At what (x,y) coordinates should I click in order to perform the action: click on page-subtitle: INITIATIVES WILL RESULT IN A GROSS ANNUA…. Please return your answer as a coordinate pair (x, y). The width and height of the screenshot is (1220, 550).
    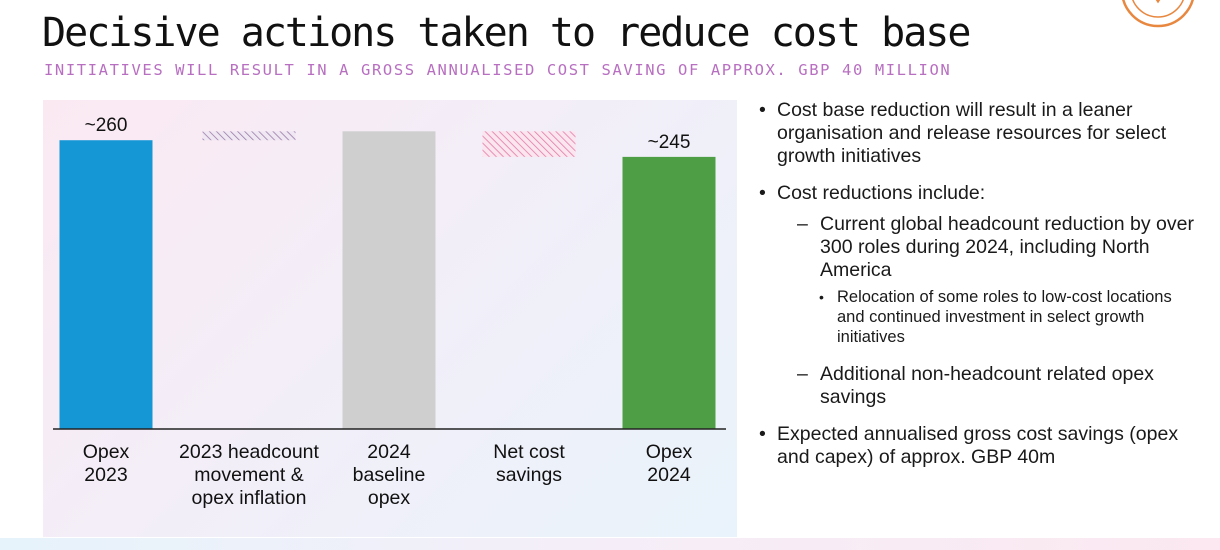
    Looking at the image, I should click on (498, 70).